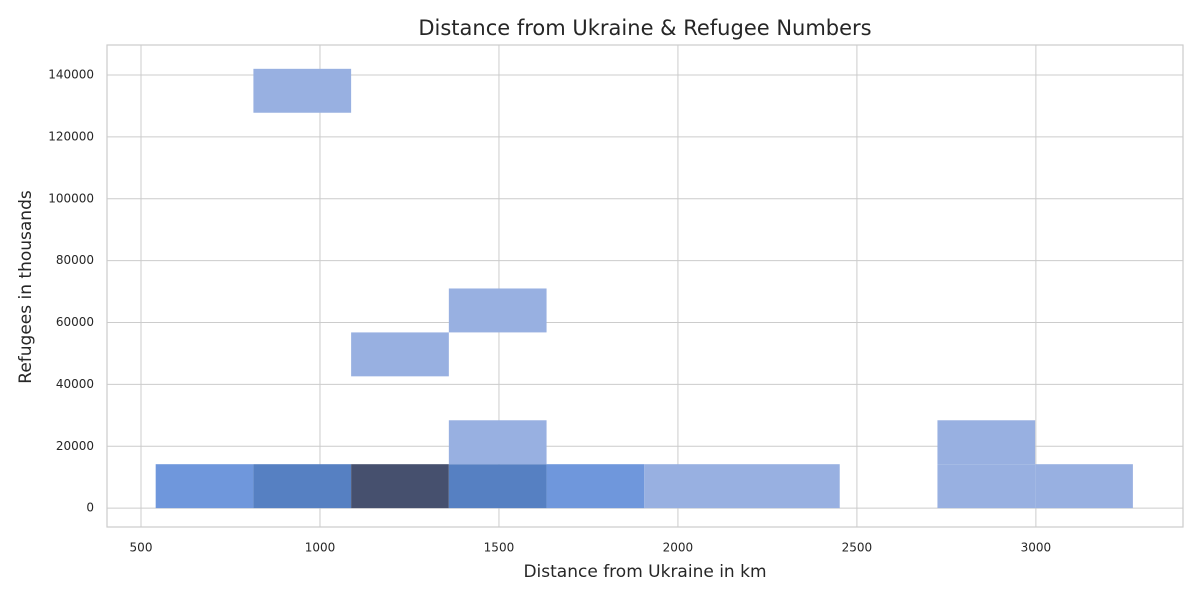 This screenshot has height=600, width=1200. What do you see at coordinates (499, 548) in the screenshot?
I see `x-tick-label: 1500` at bounding box center [499, 548].